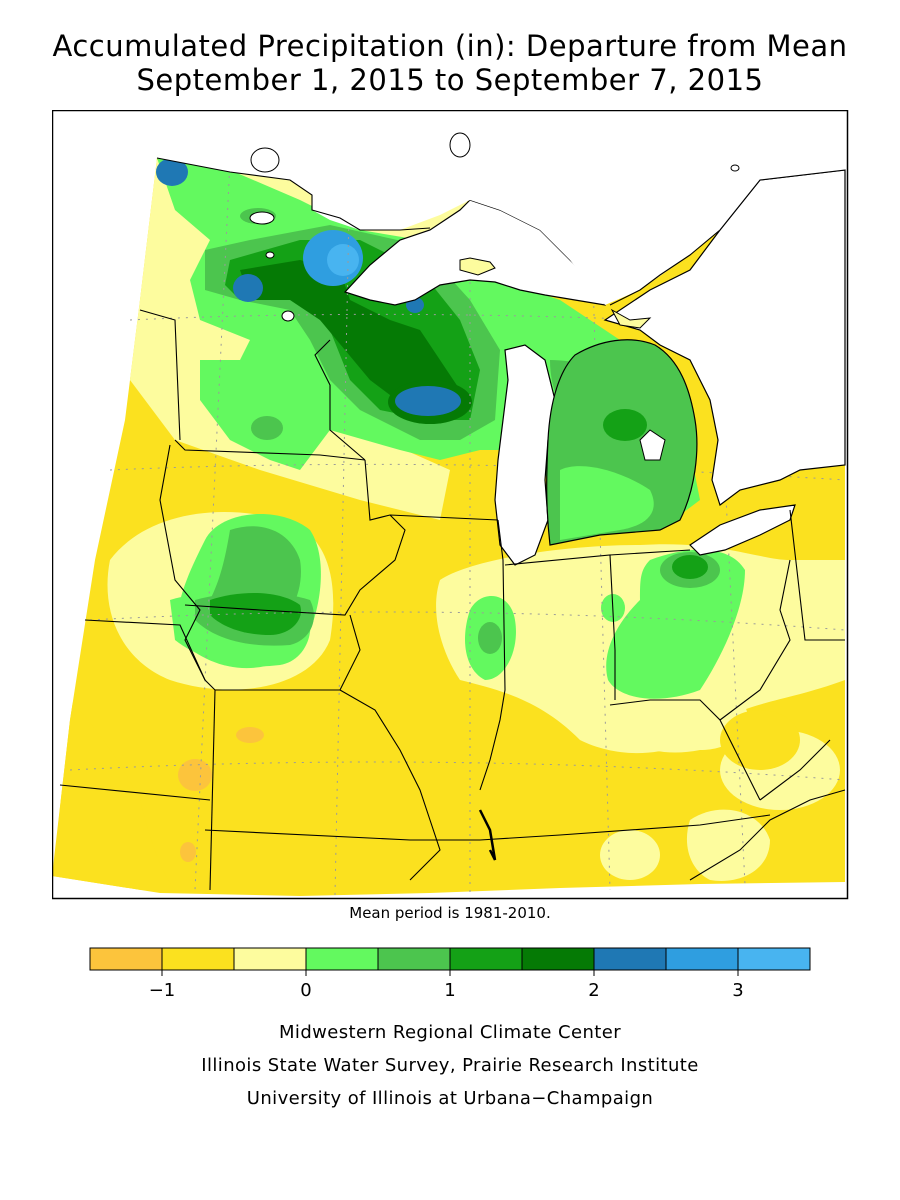 Image resolution: width=900 pixels, height=1200 pixels. Describe the element at coordinates (450, 1032) in the screenshot. I see `credit-mrcc: Midwestern Regional Climate Center` at that location.